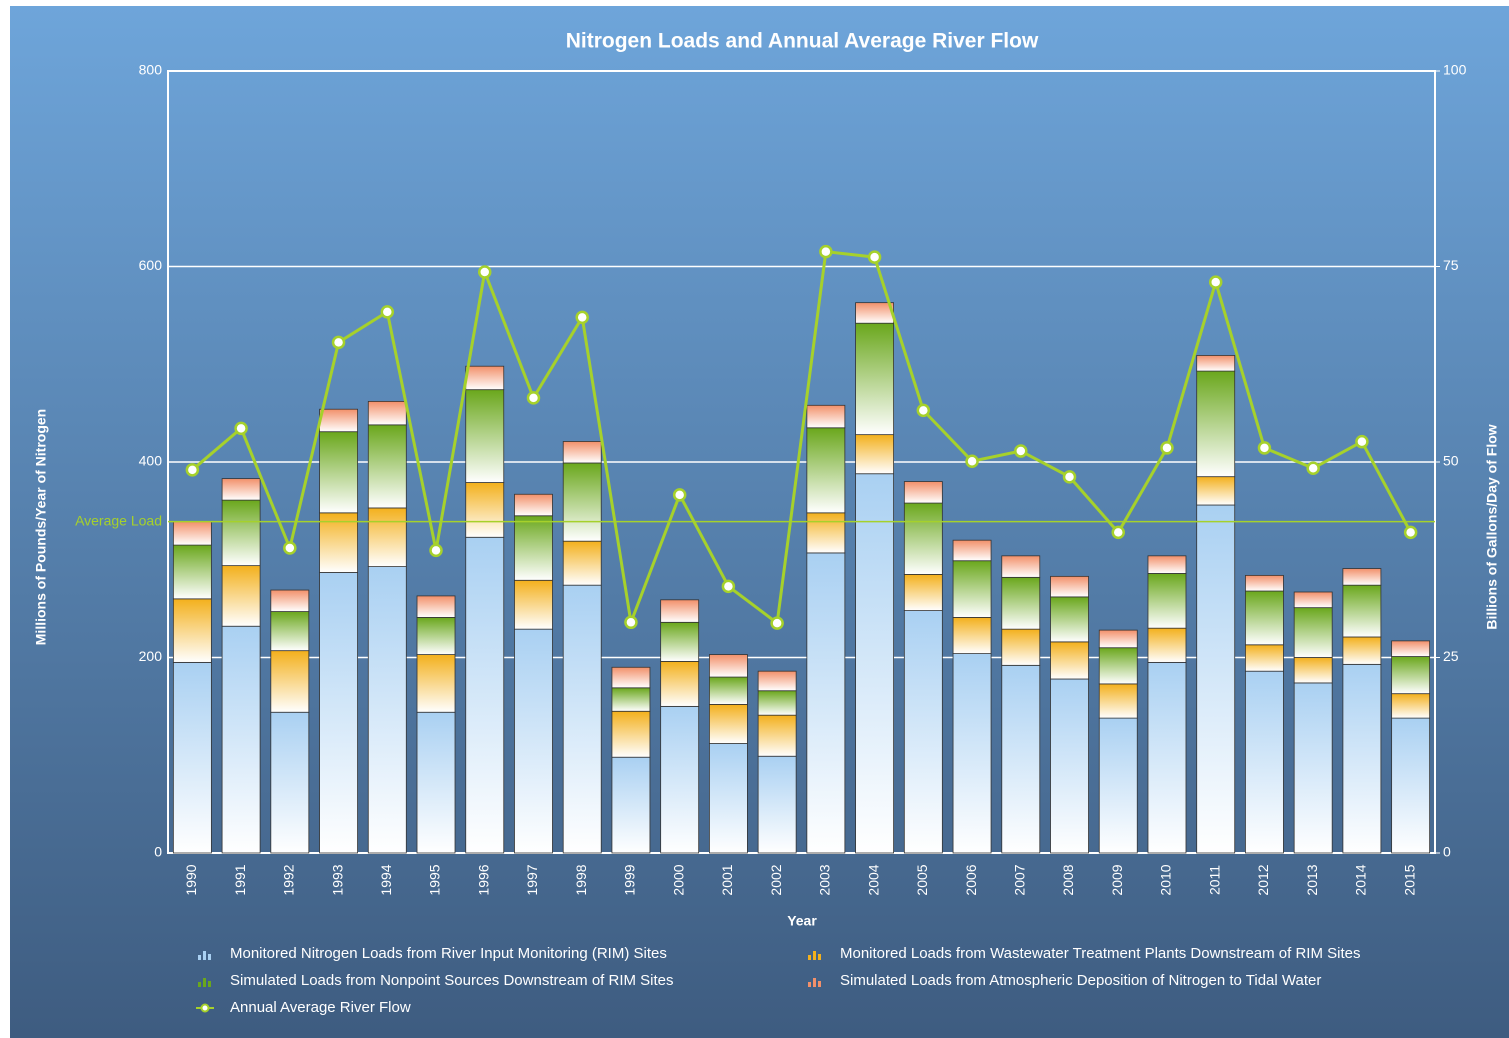 The image size is (1509, 1038). Describe the element at coordinates (873, 879) in the screenshot. I see `x-tick-label: 2004` at that location.